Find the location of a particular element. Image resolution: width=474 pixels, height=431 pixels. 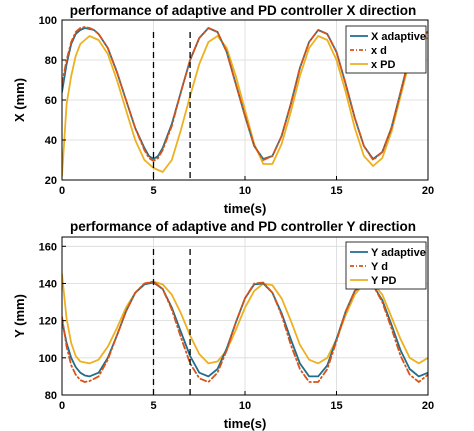

y-axis-label: X (mm) is located at coordinates (19, 100).